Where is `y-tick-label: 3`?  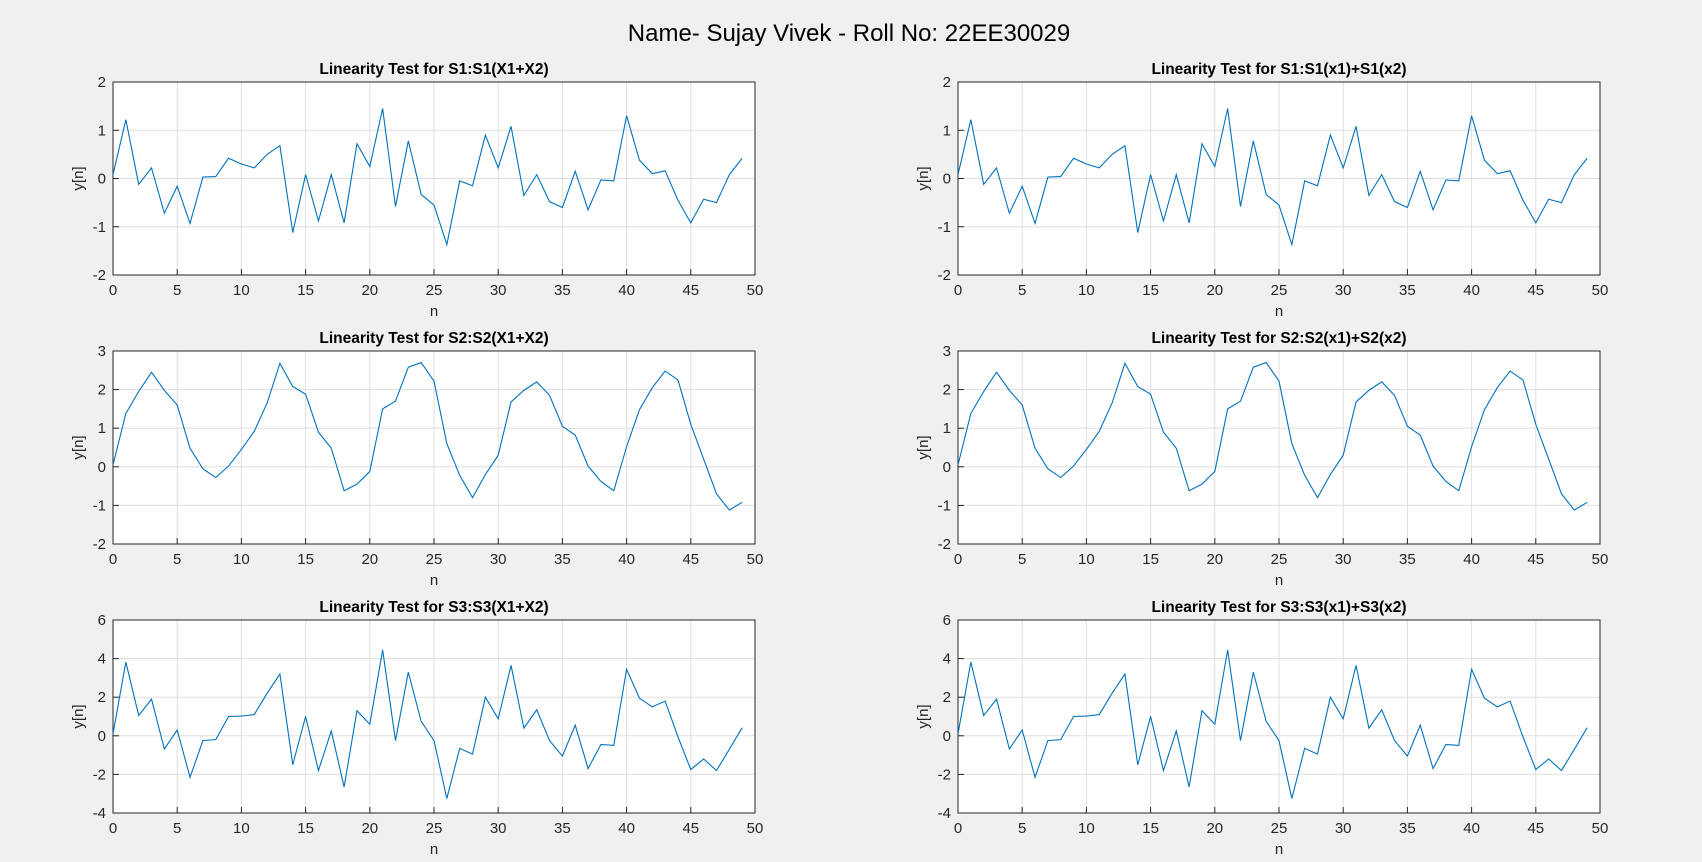 y-tick-label: 3 is located at coordinates (947, 351).